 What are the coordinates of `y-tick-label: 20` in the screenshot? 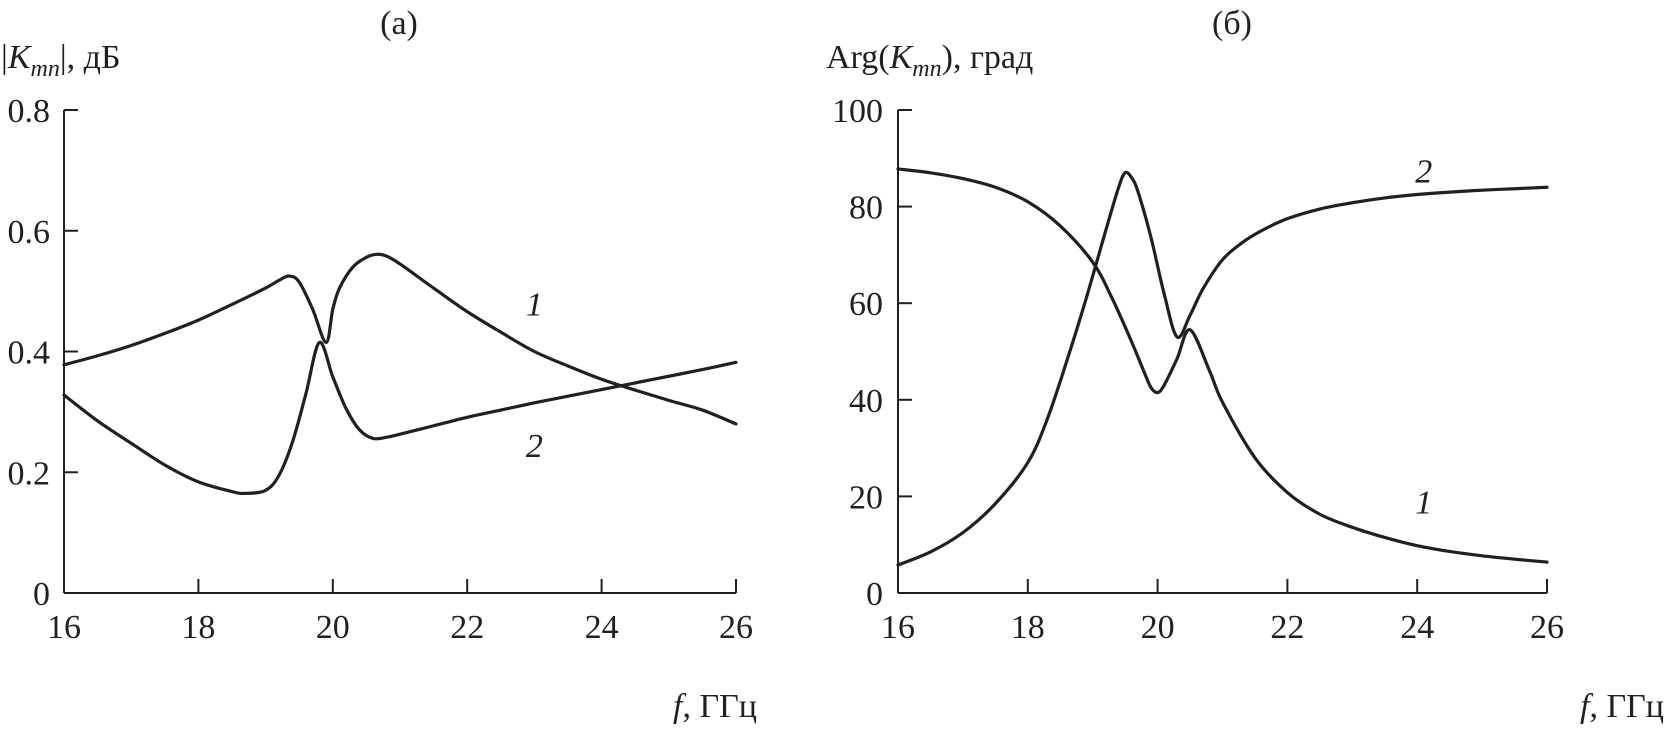 It's located at (866, 497).